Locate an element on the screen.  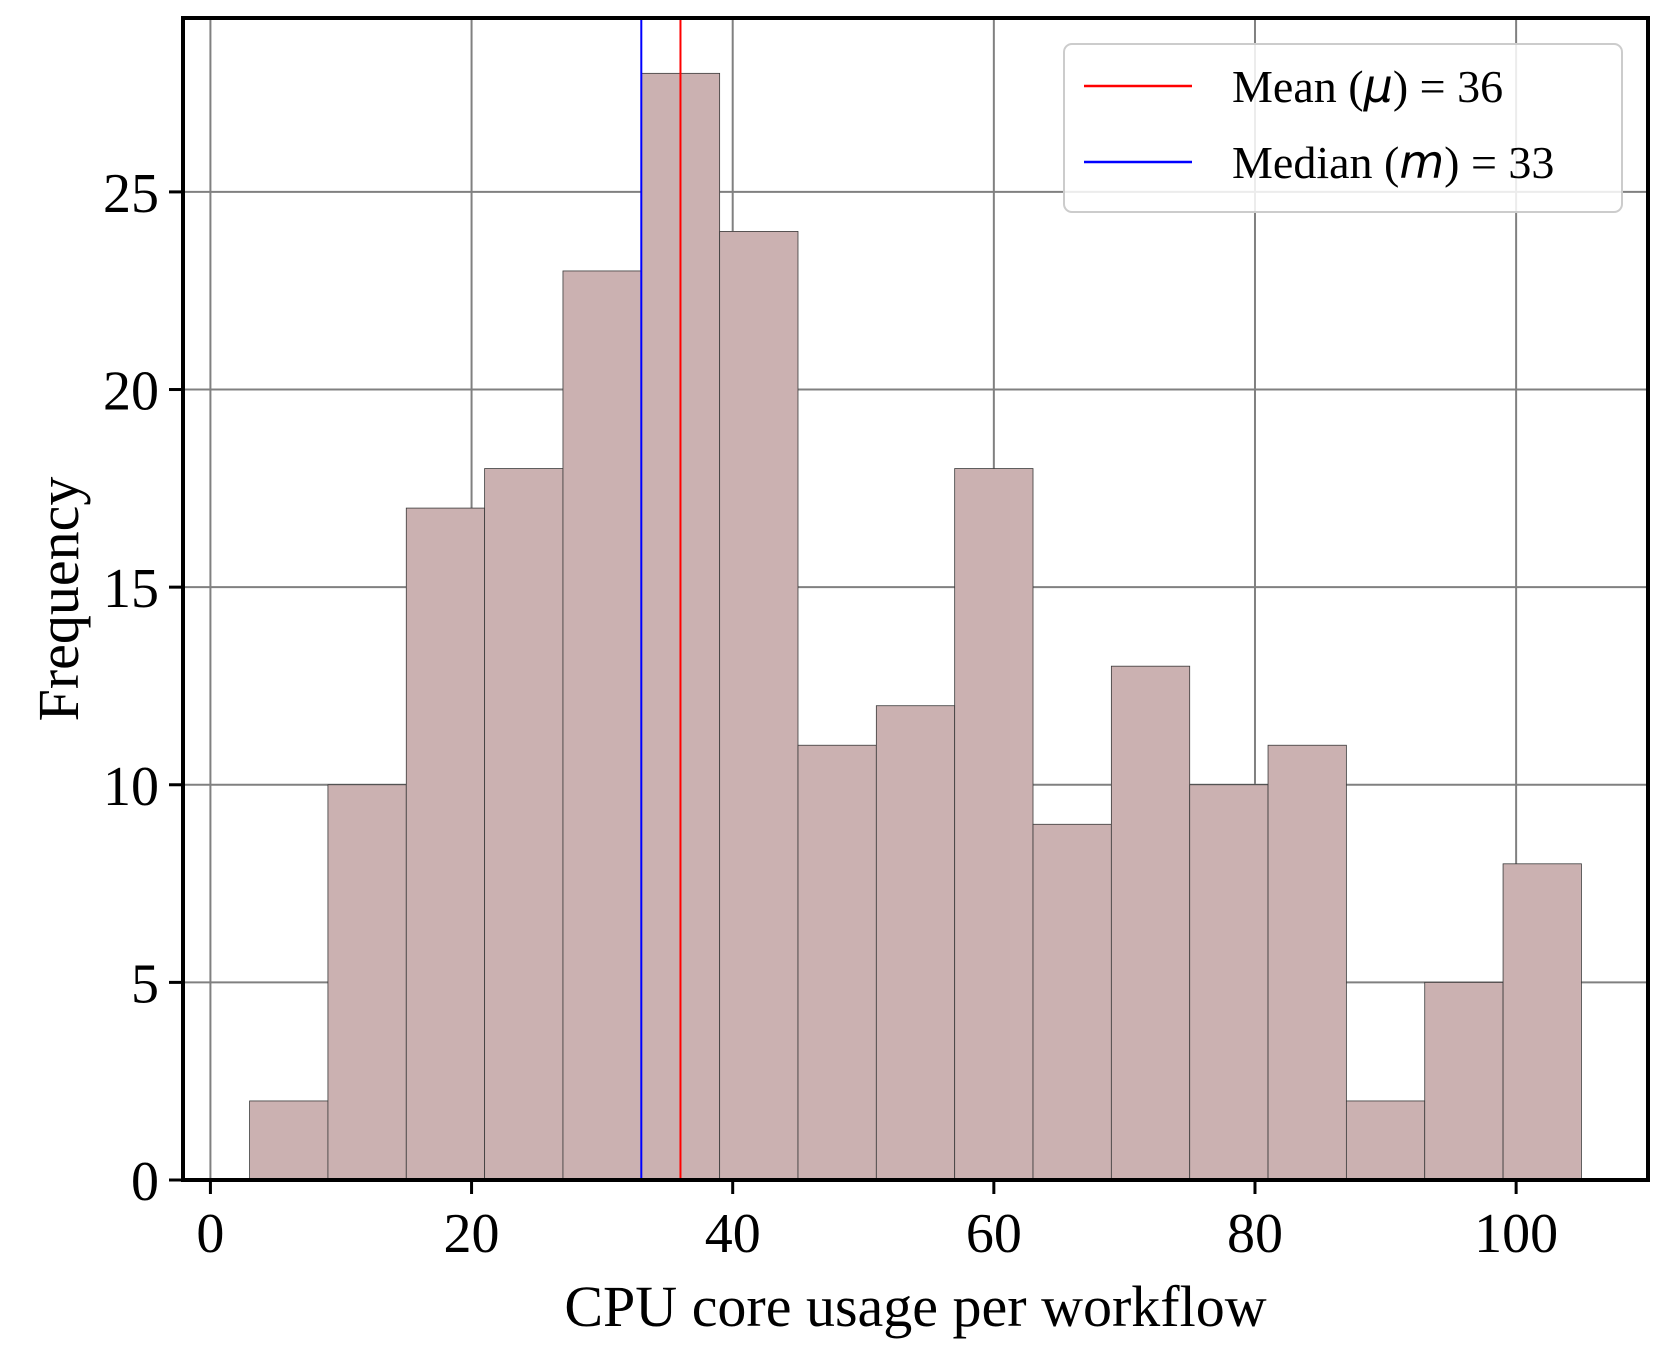
reference-lines-layer is located at coordinates (661, 599).